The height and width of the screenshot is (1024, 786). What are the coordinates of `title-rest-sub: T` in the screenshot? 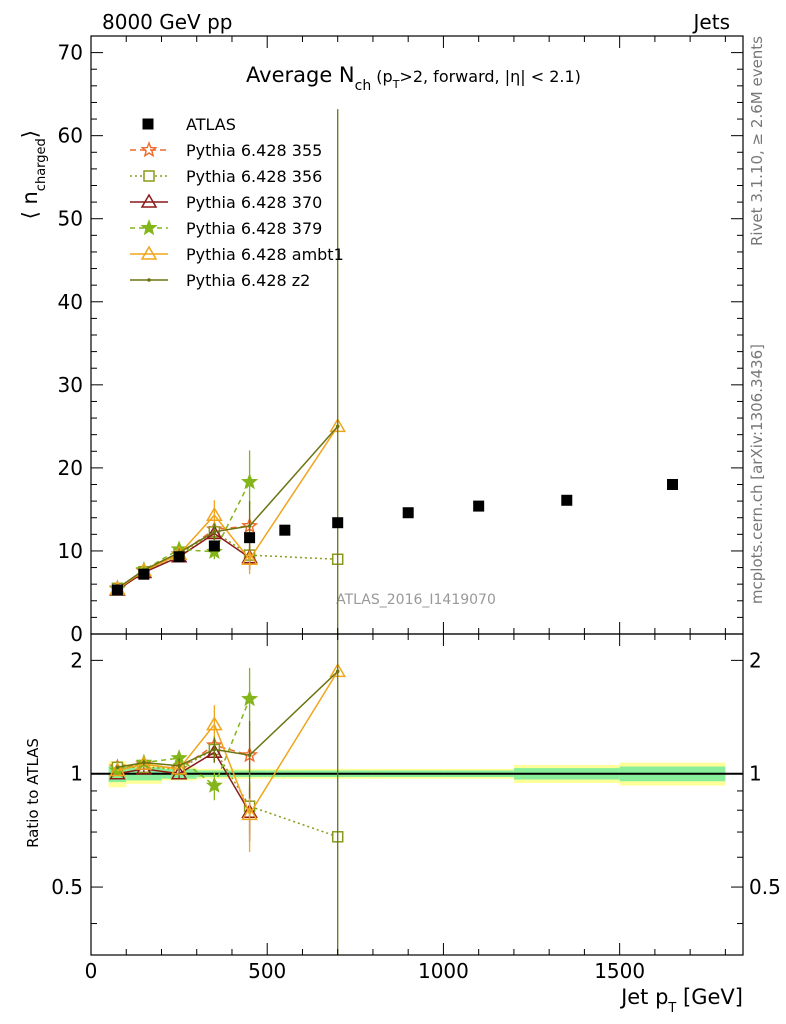 It's located at (396, 84).